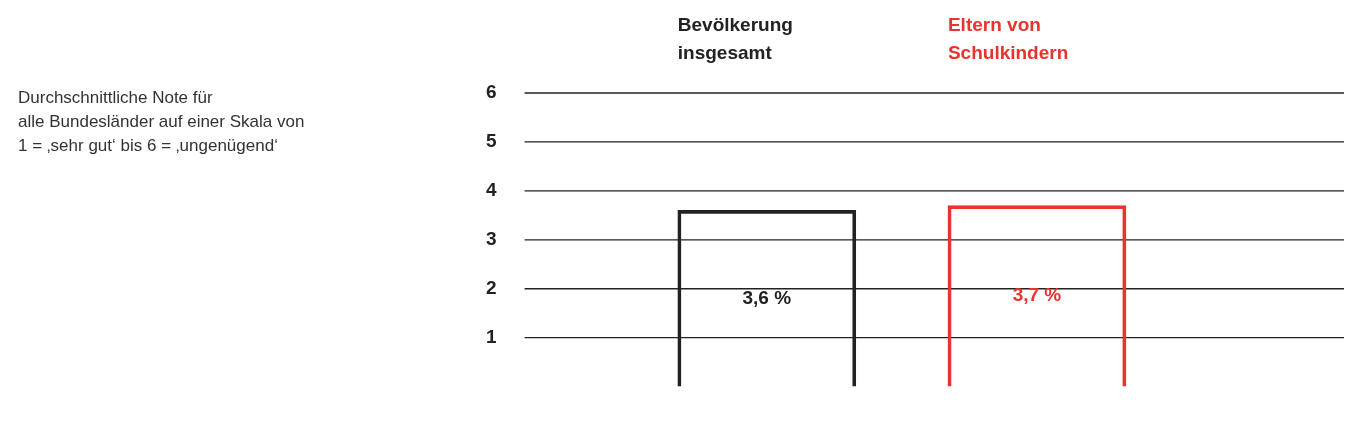 The image size is (1352, 426). What do you see at coordinates (1037, 295) in the screenshot?
I see `data-label: 3,7 %` at bounding box center [1037, 295].